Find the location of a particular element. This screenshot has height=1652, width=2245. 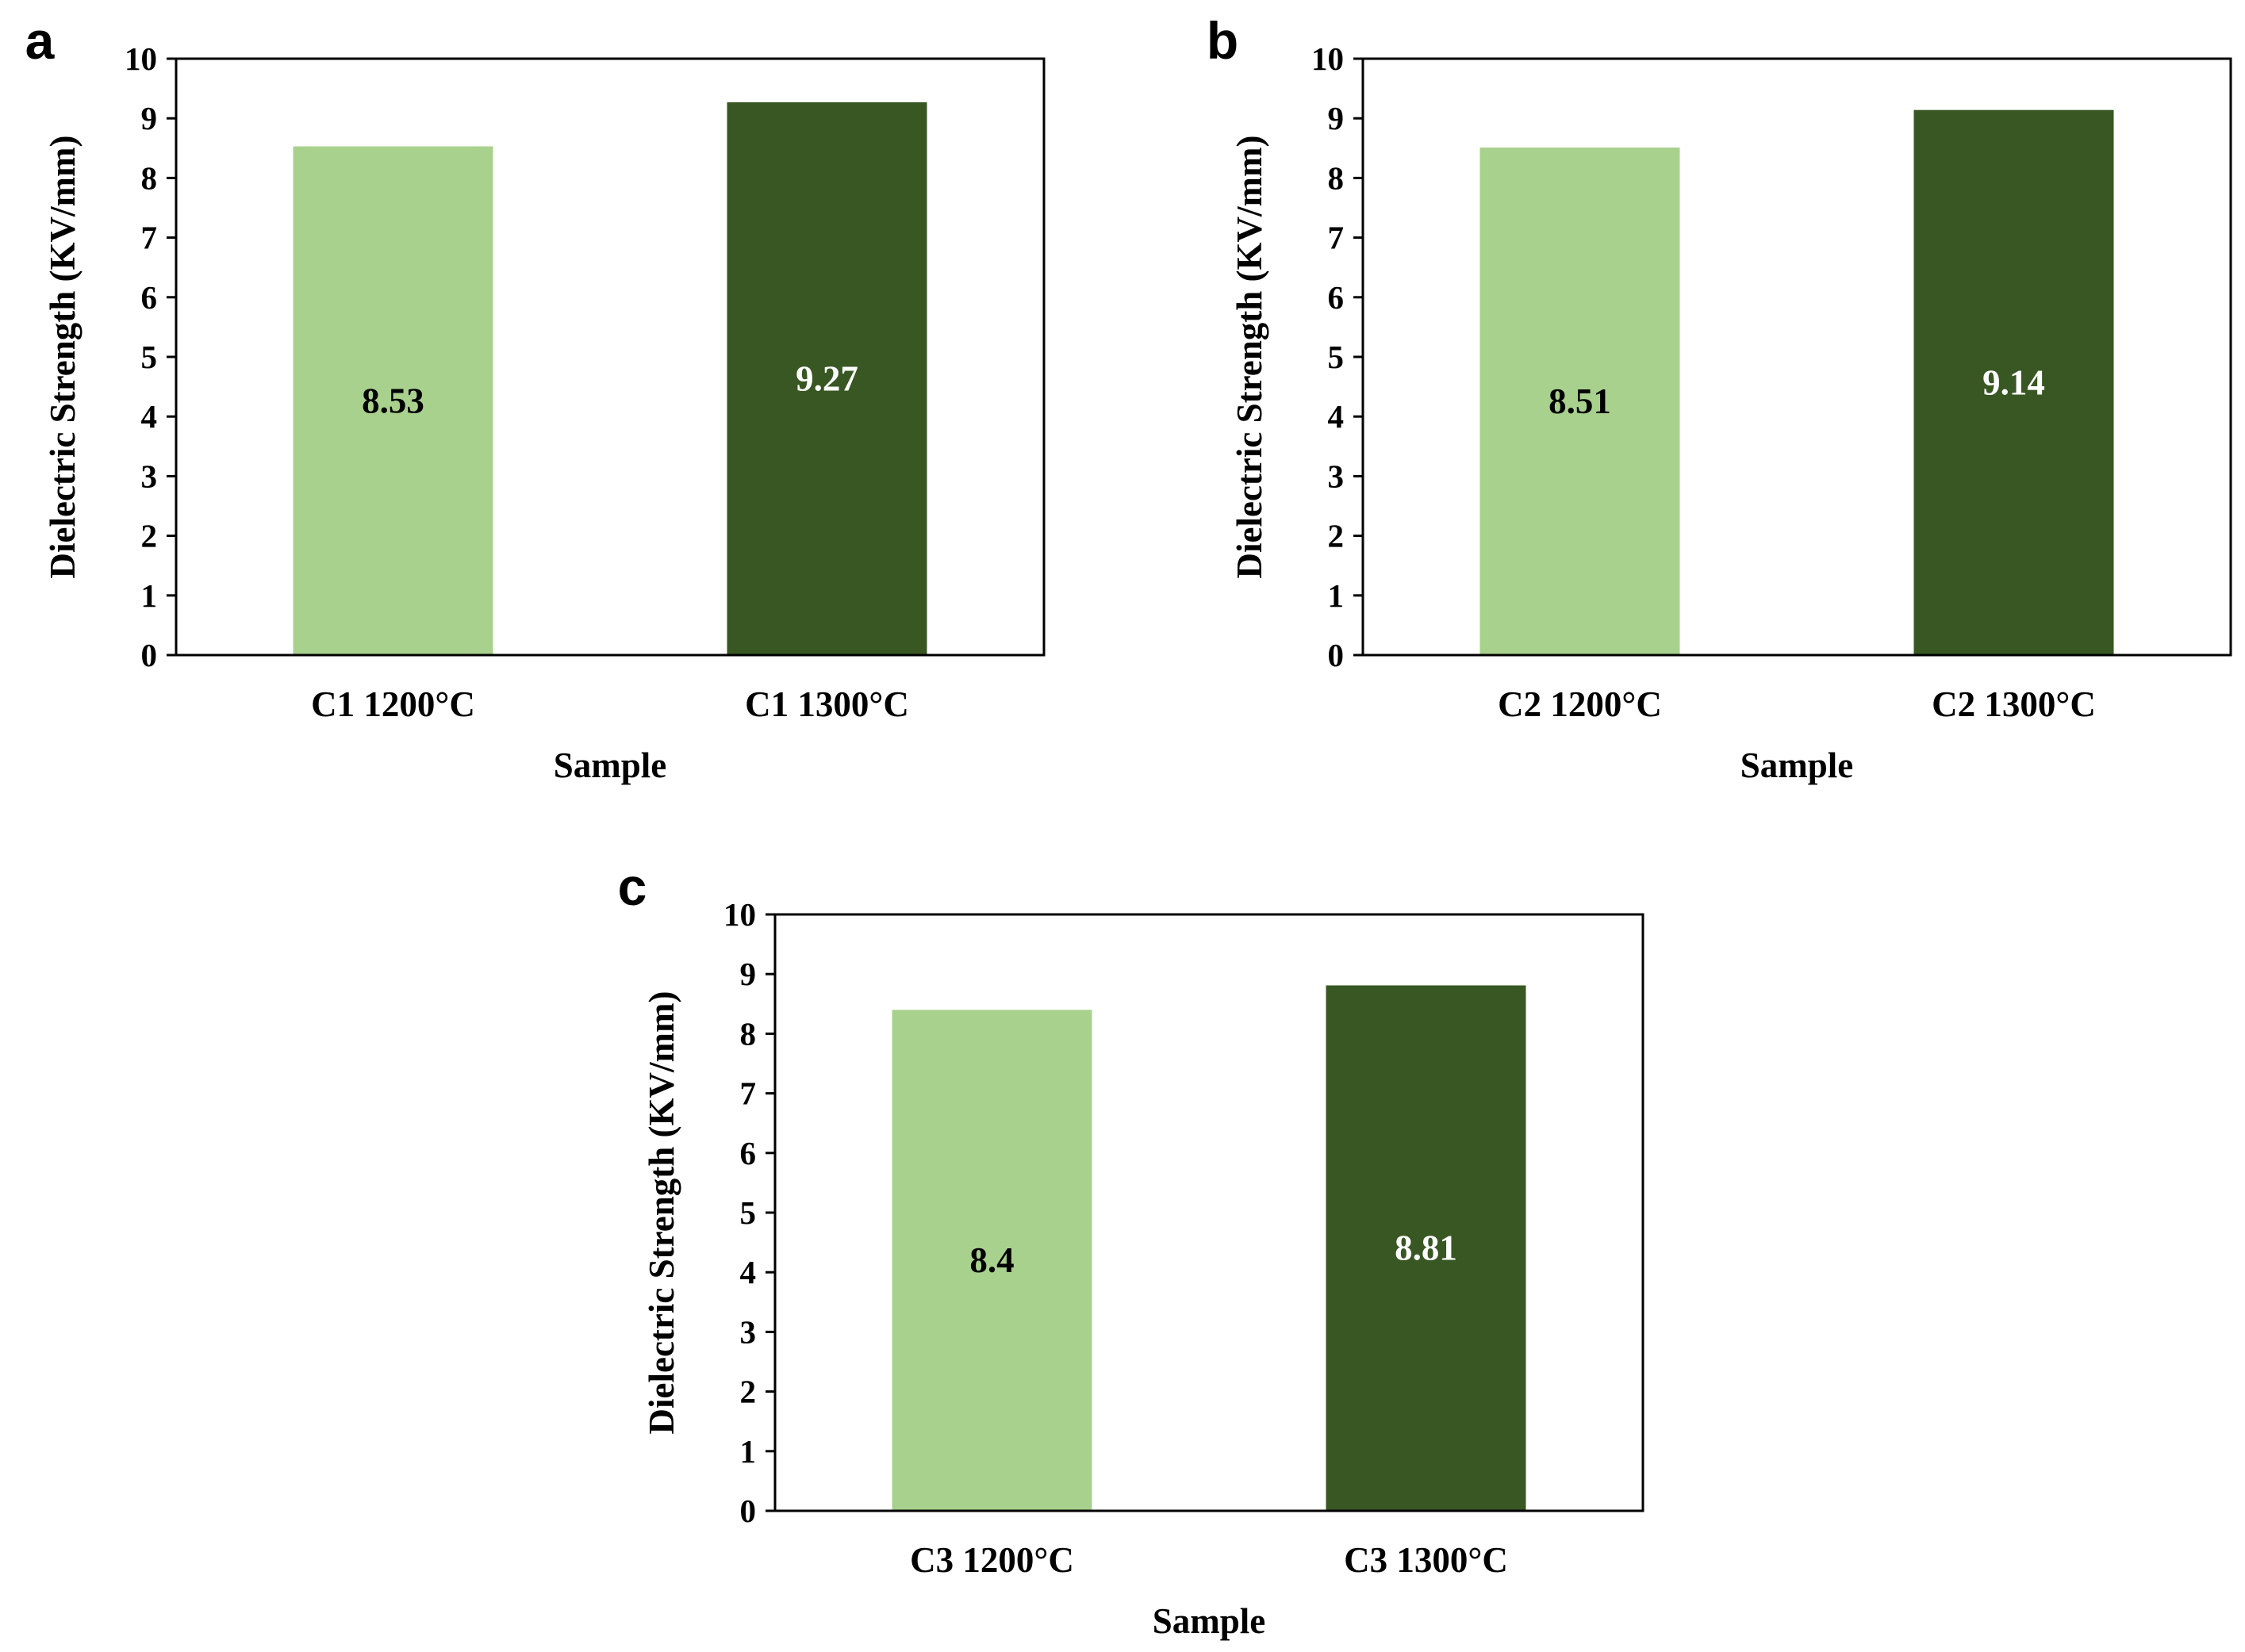

panel-letter: c is located at coordinates (632, 886).